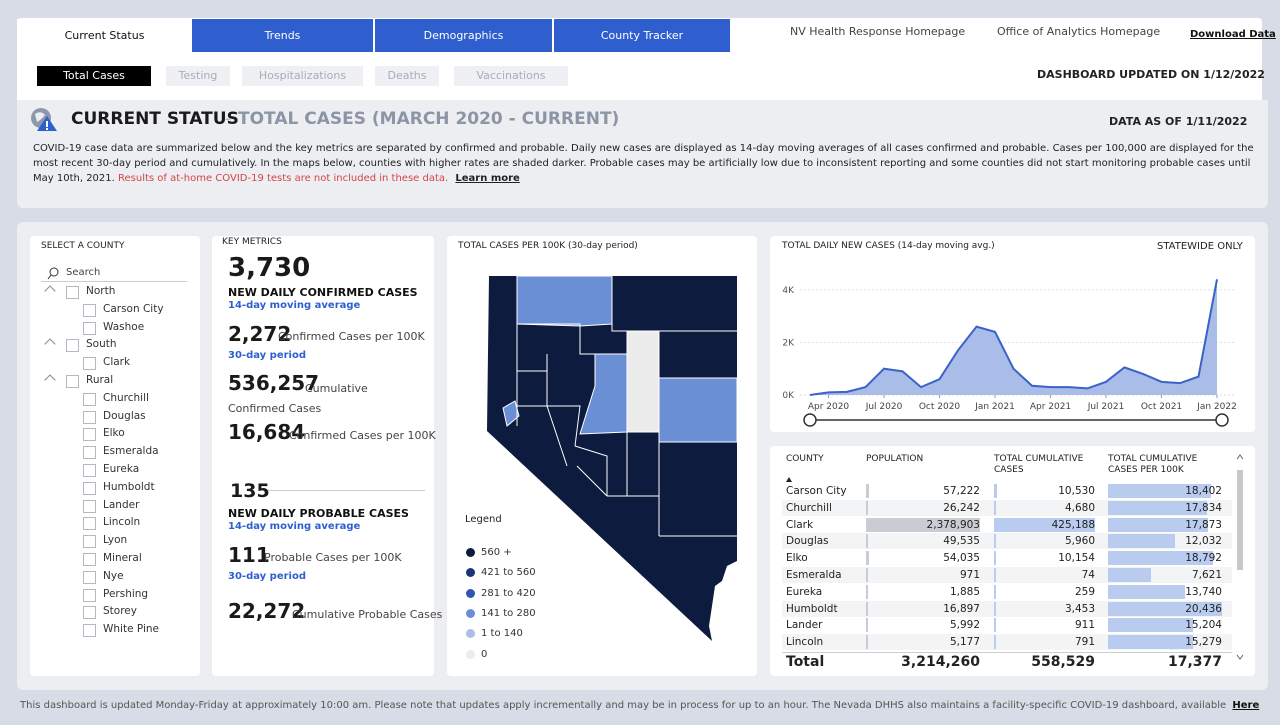 This screenshot has width=1280, height=725. I want to click on trend-line, so click(1013, 337).